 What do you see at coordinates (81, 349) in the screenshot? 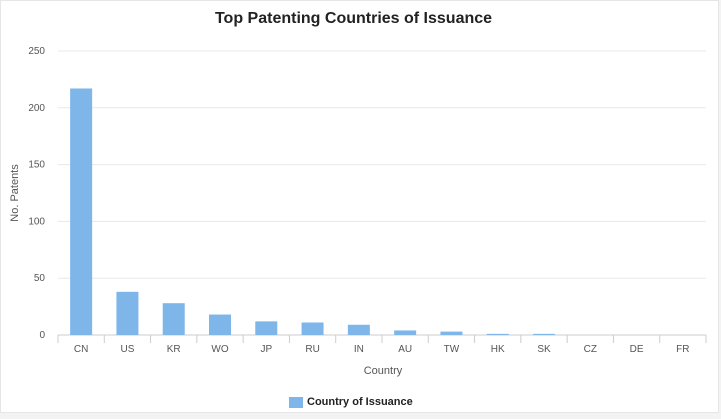
I see `x-tick-label: CN` at bounding box center [81, 349].